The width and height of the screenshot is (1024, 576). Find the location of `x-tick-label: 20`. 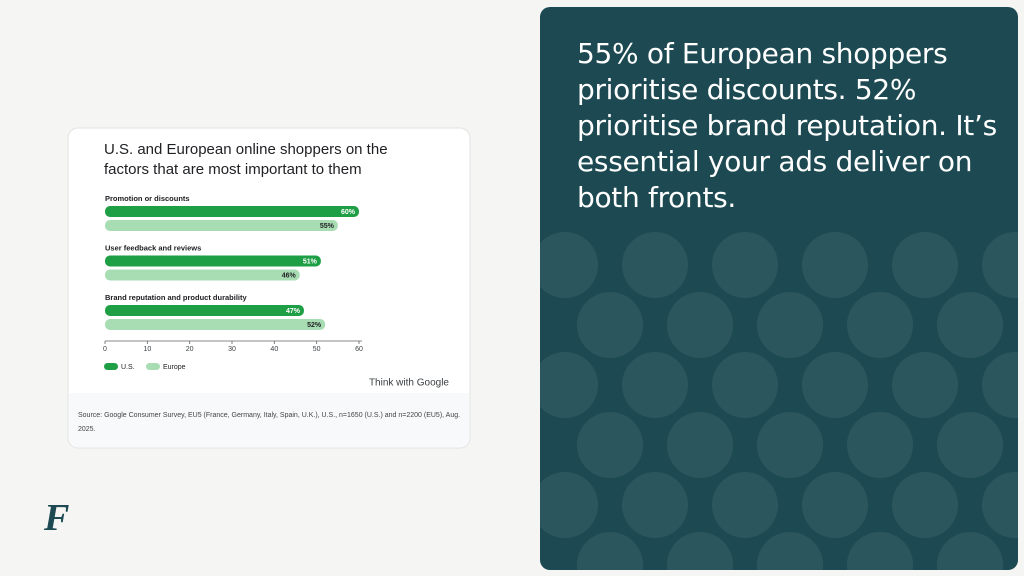

x-tick-label: 20 is located at coordinates (190, 349).